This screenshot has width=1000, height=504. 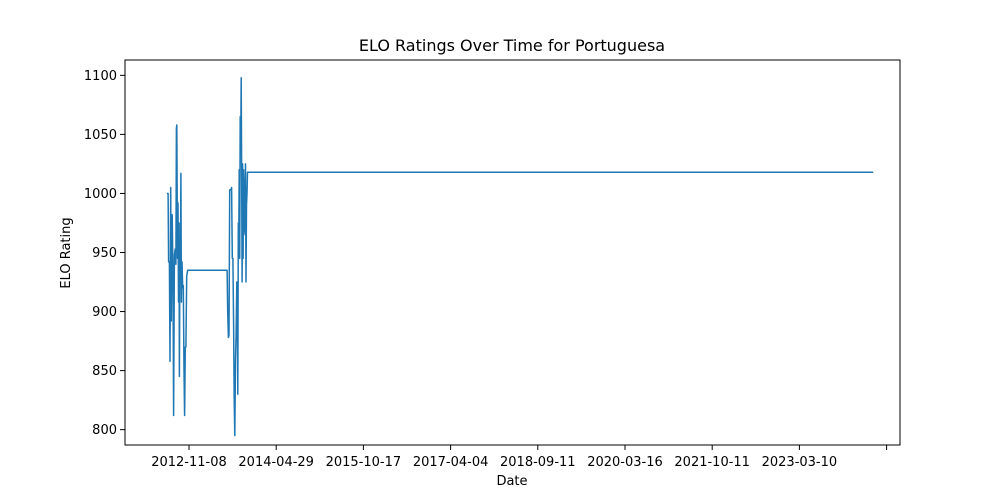 I want to click on y-axis: 800 850 900 950 1000 1050 1100, so click(x=104, y=253).